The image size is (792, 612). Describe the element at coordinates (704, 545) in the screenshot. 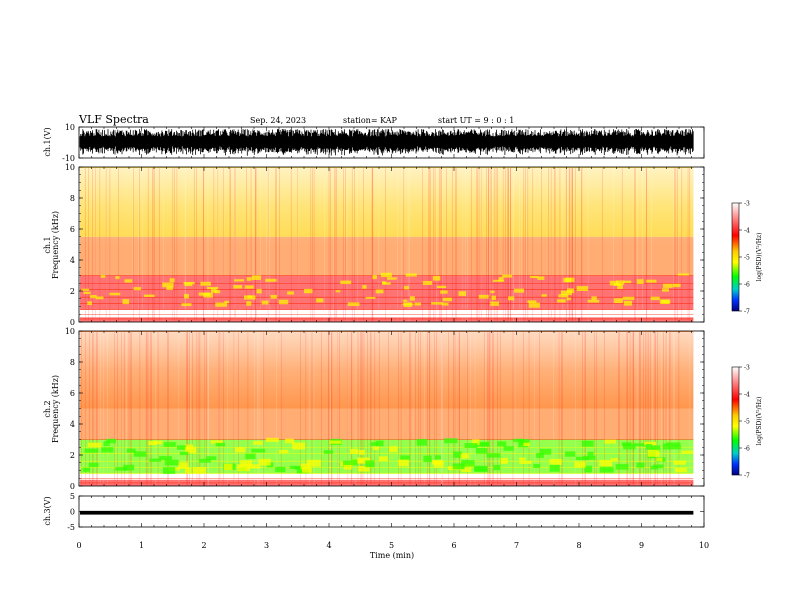

I see `x-tick-label: 10` at that location.